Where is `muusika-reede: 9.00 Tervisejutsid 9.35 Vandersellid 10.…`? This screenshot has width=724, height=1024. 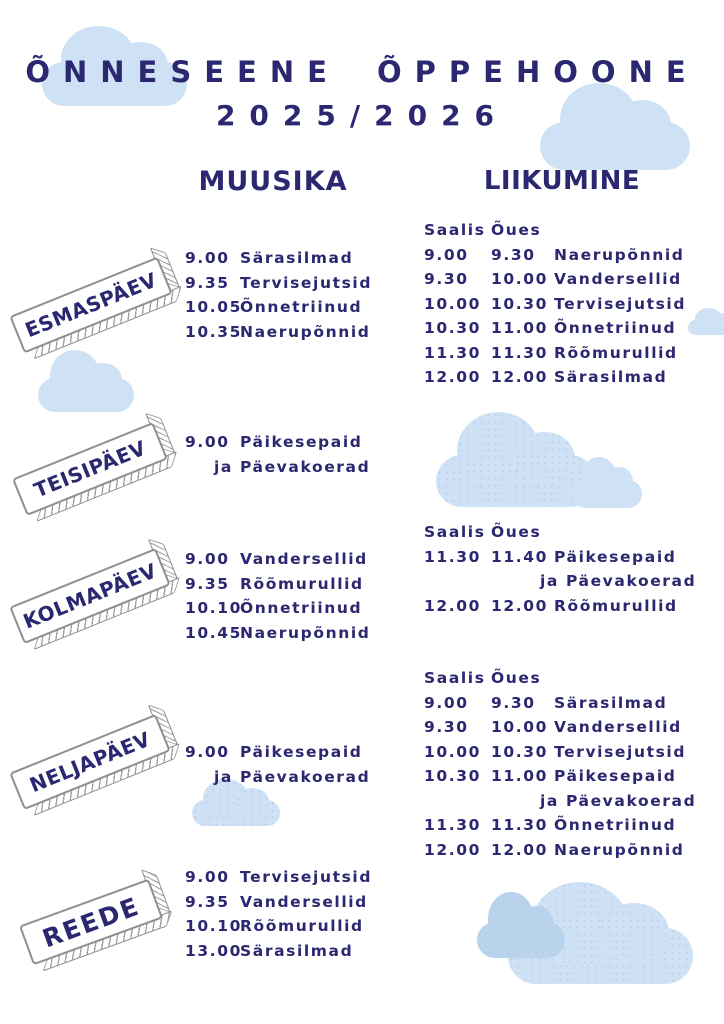 muusika-reede: 9.00 Tervisejutsid 9.35 Vandersellid 10.… is located at coordinates (278, 914).